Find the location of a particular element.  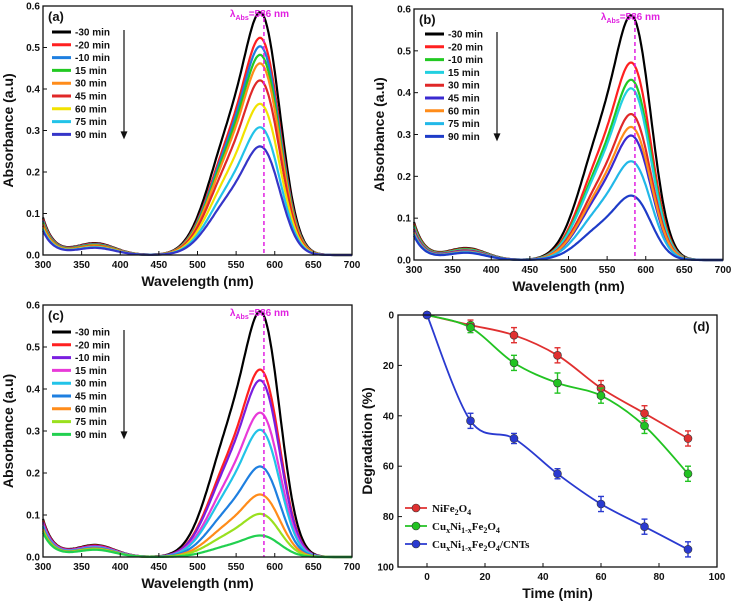

y-tick-label: 100 is located at coordinates (385, 568).